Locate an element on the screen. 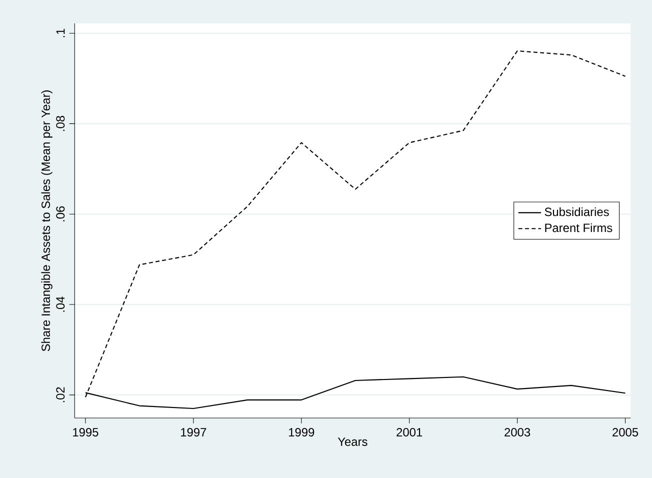 This screenshot has width=652, height=478. legend-label: Parent Firms is located at coordinates (578, 227).